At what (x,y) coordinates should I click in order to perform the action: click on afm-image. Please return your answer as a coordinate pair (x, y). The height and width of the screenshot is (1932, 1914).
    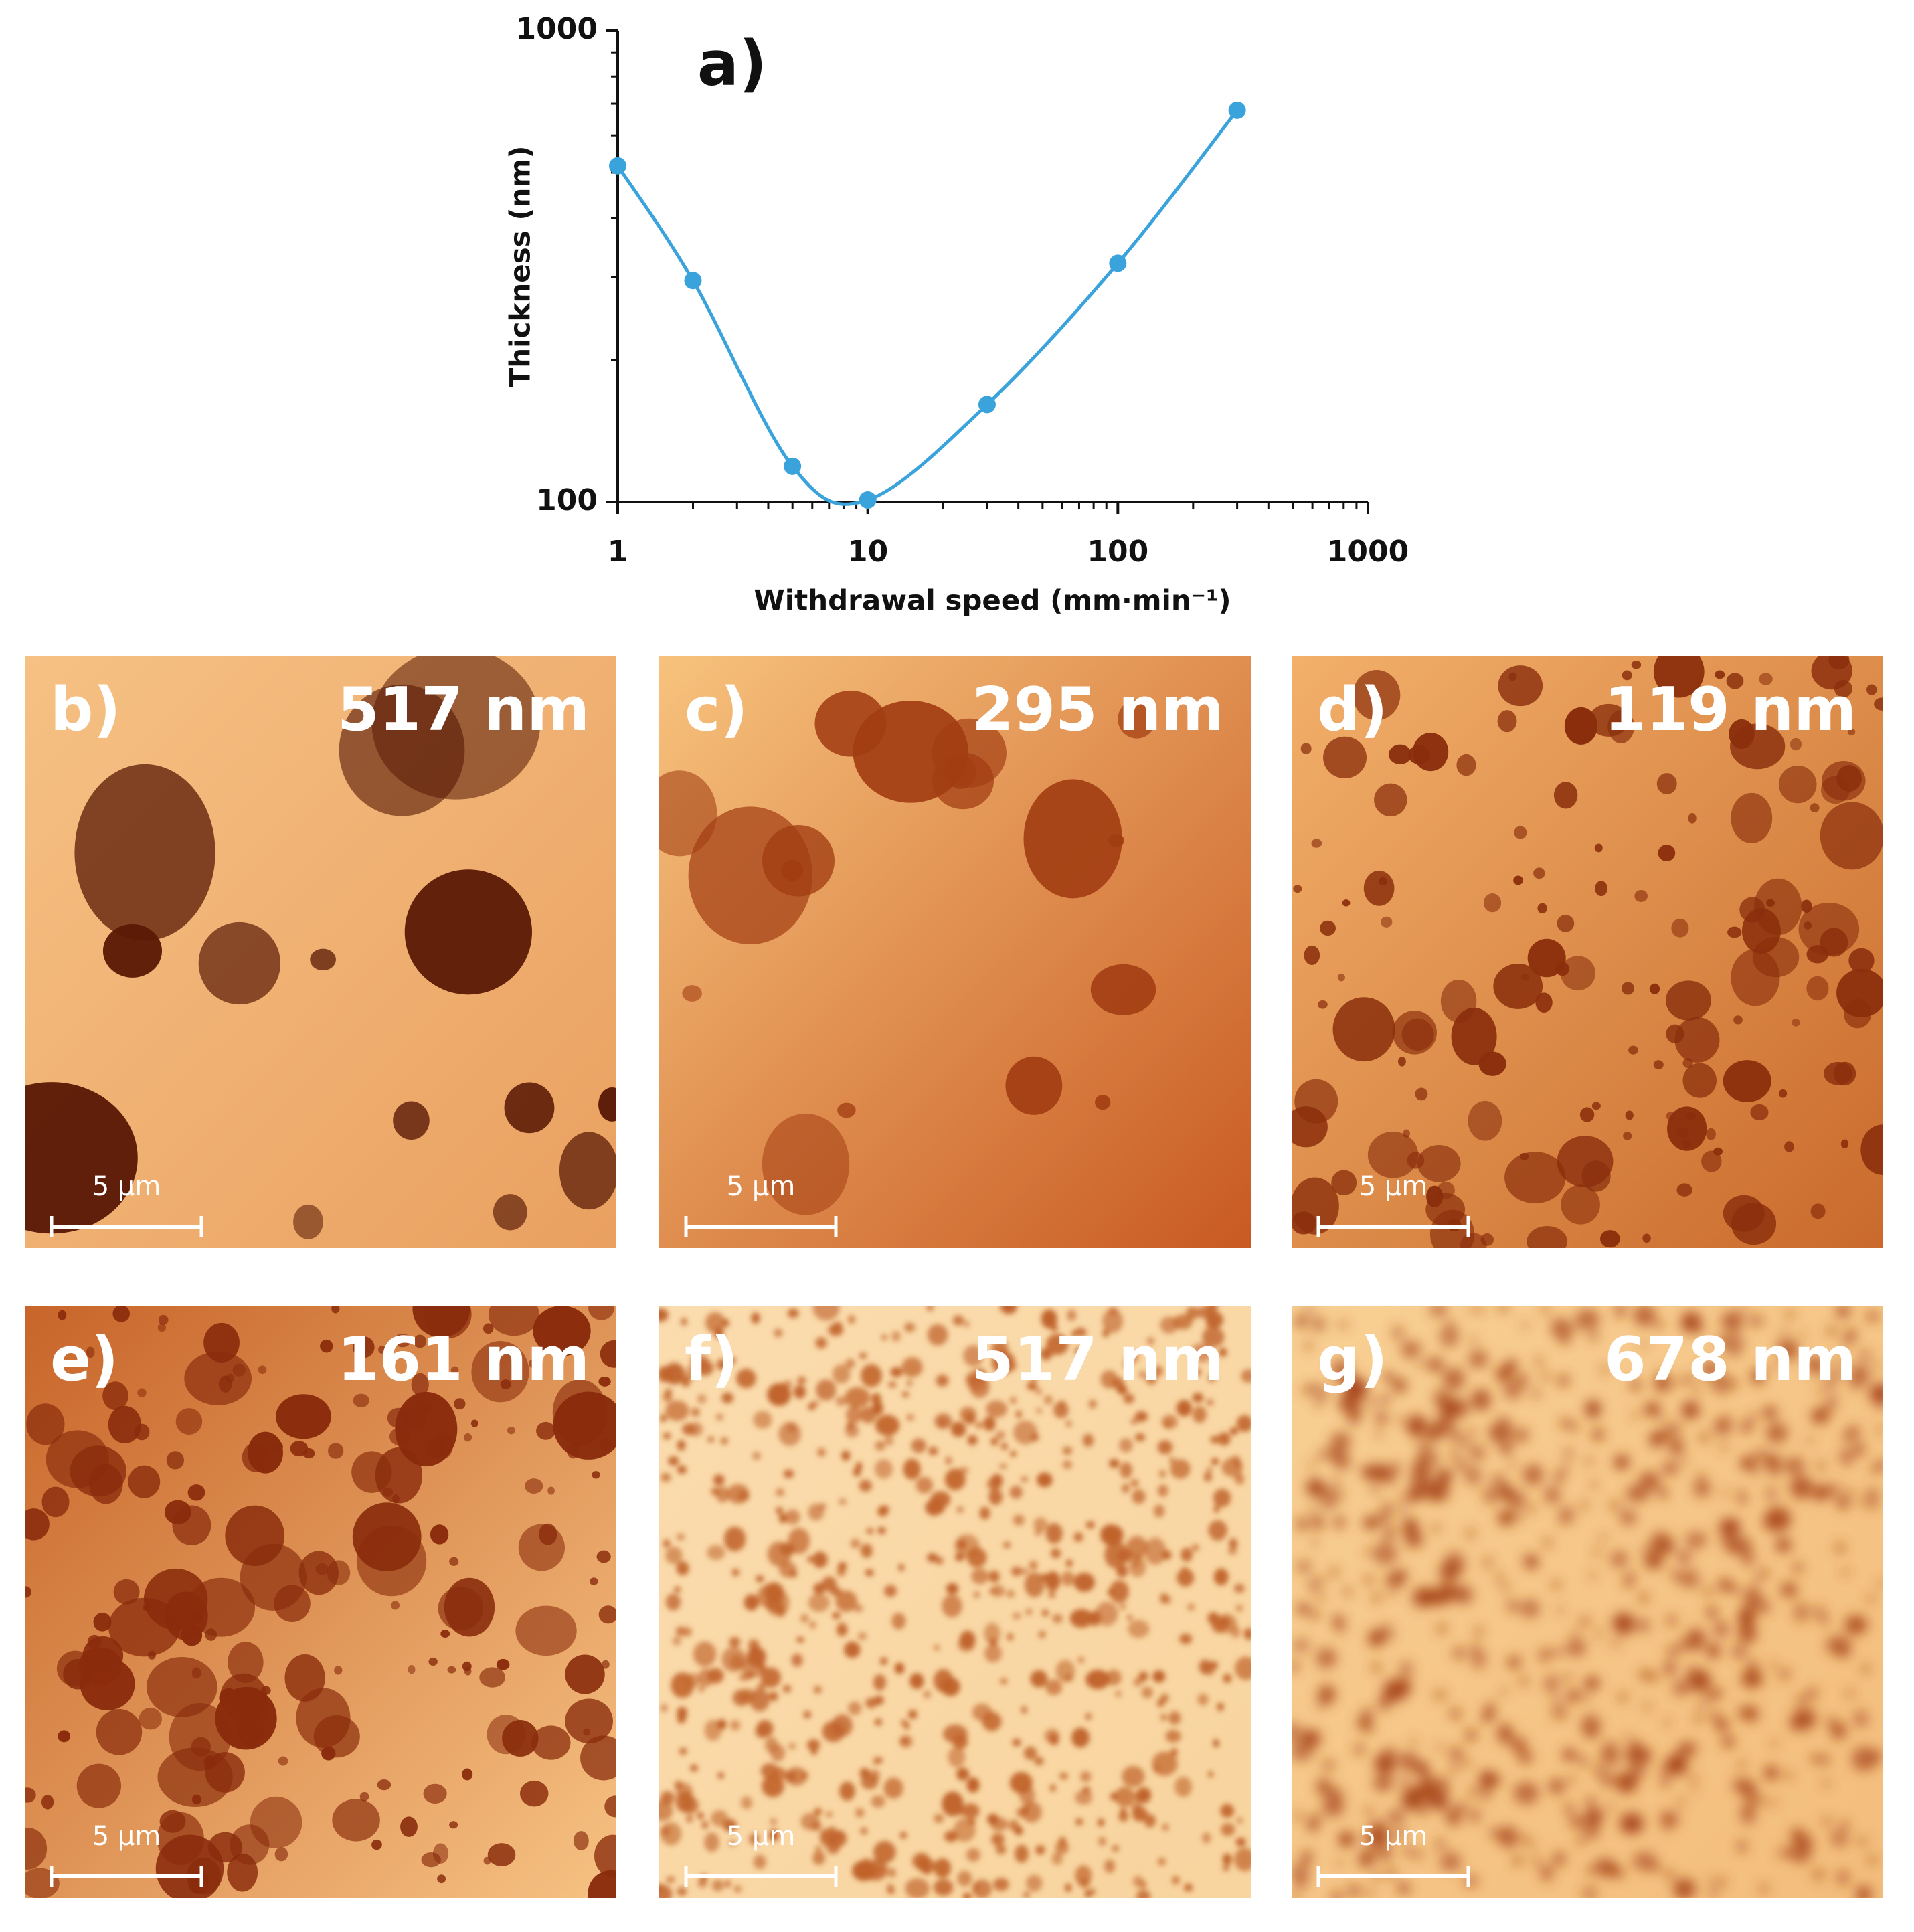
    Looking at the image, I should click on (1587, 1602).